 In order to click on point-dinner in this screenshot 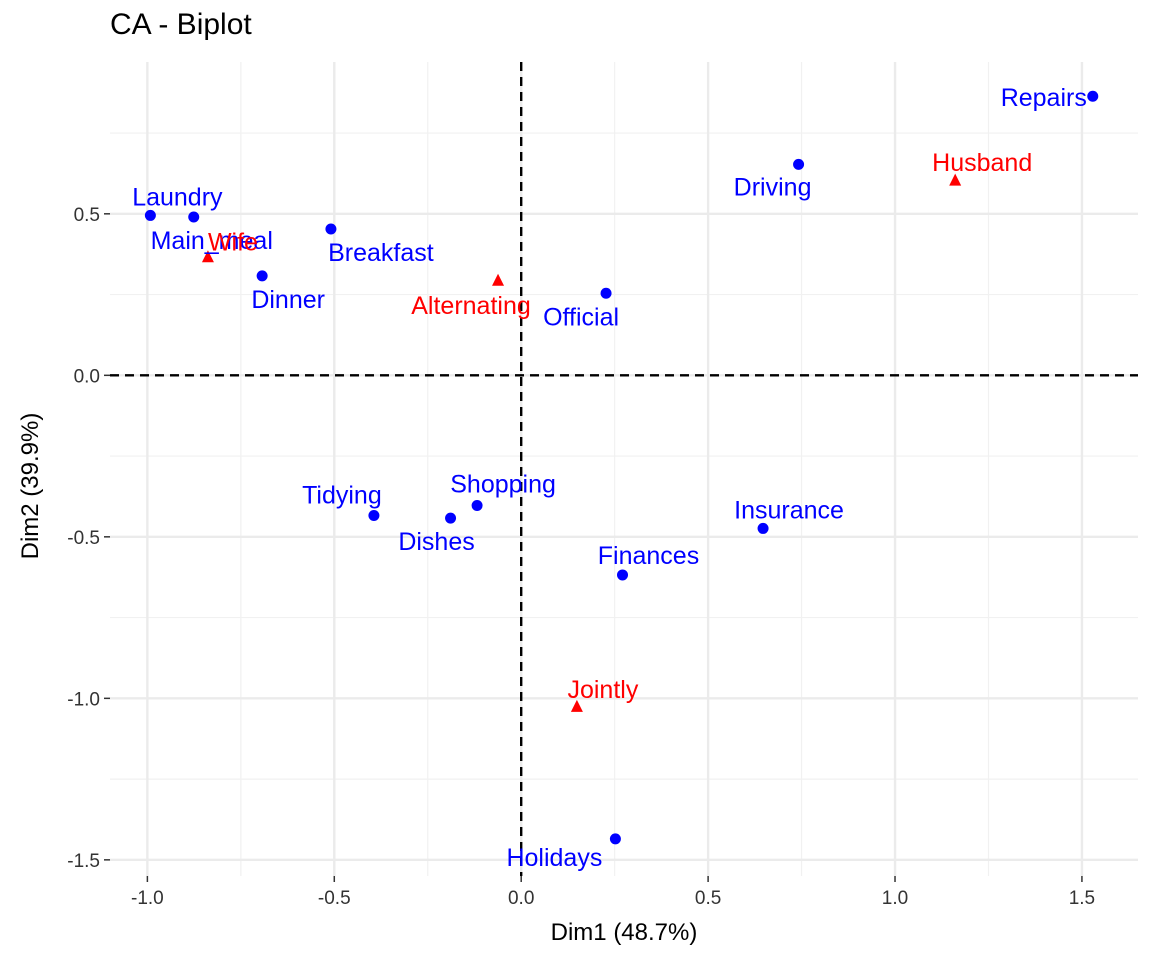, I will do `click(262, 276)`.